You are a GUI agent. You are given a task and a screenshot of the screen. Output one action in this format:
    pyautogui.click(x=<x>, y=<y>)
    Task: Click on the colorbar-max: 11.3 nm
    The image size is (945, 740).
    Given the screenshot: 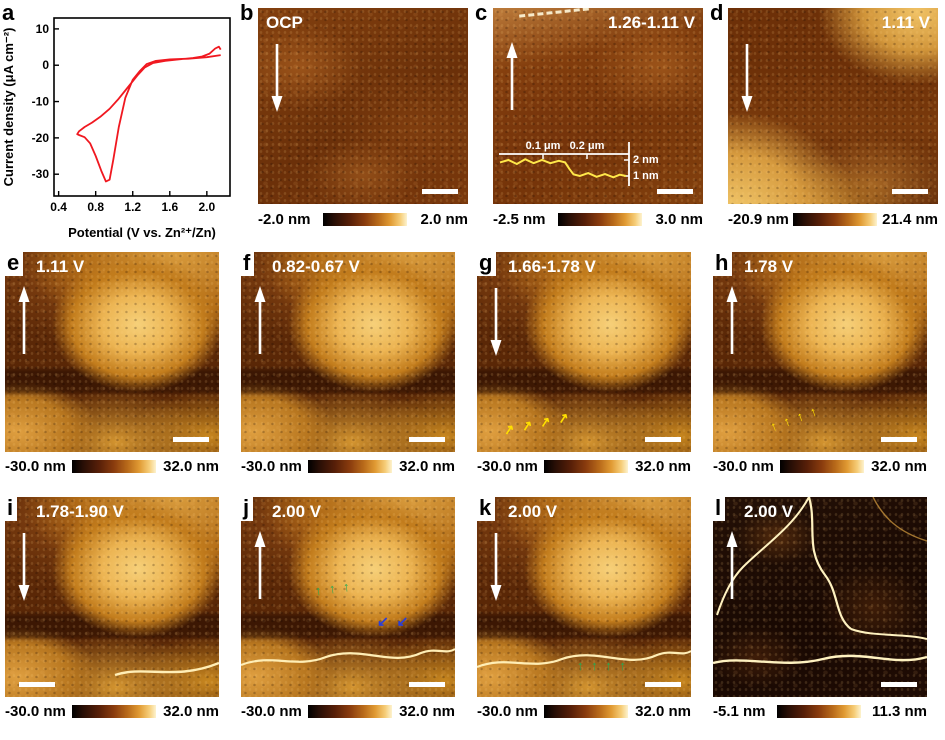 What is the action you would take?
    pyautogui.click(x=899, y=711)
    